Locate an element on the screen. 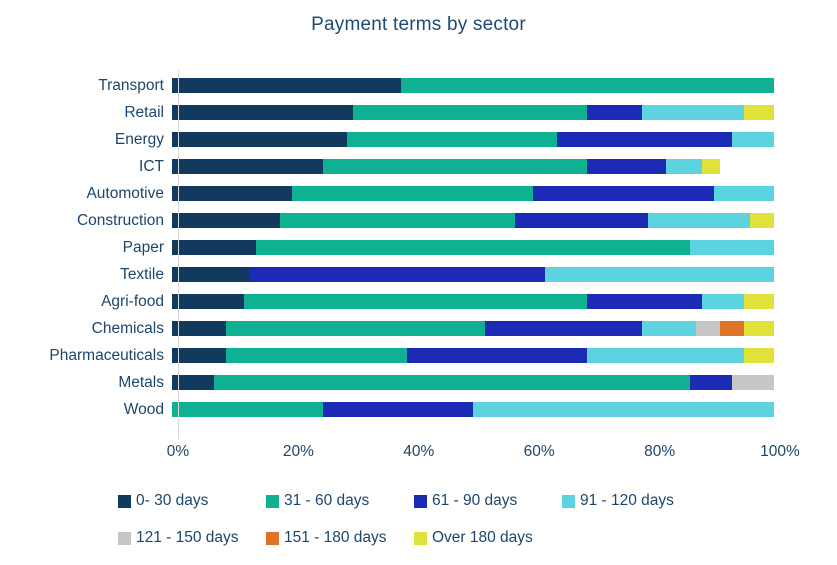  chart-row: Agri-food is located at coordinates (390, 301).